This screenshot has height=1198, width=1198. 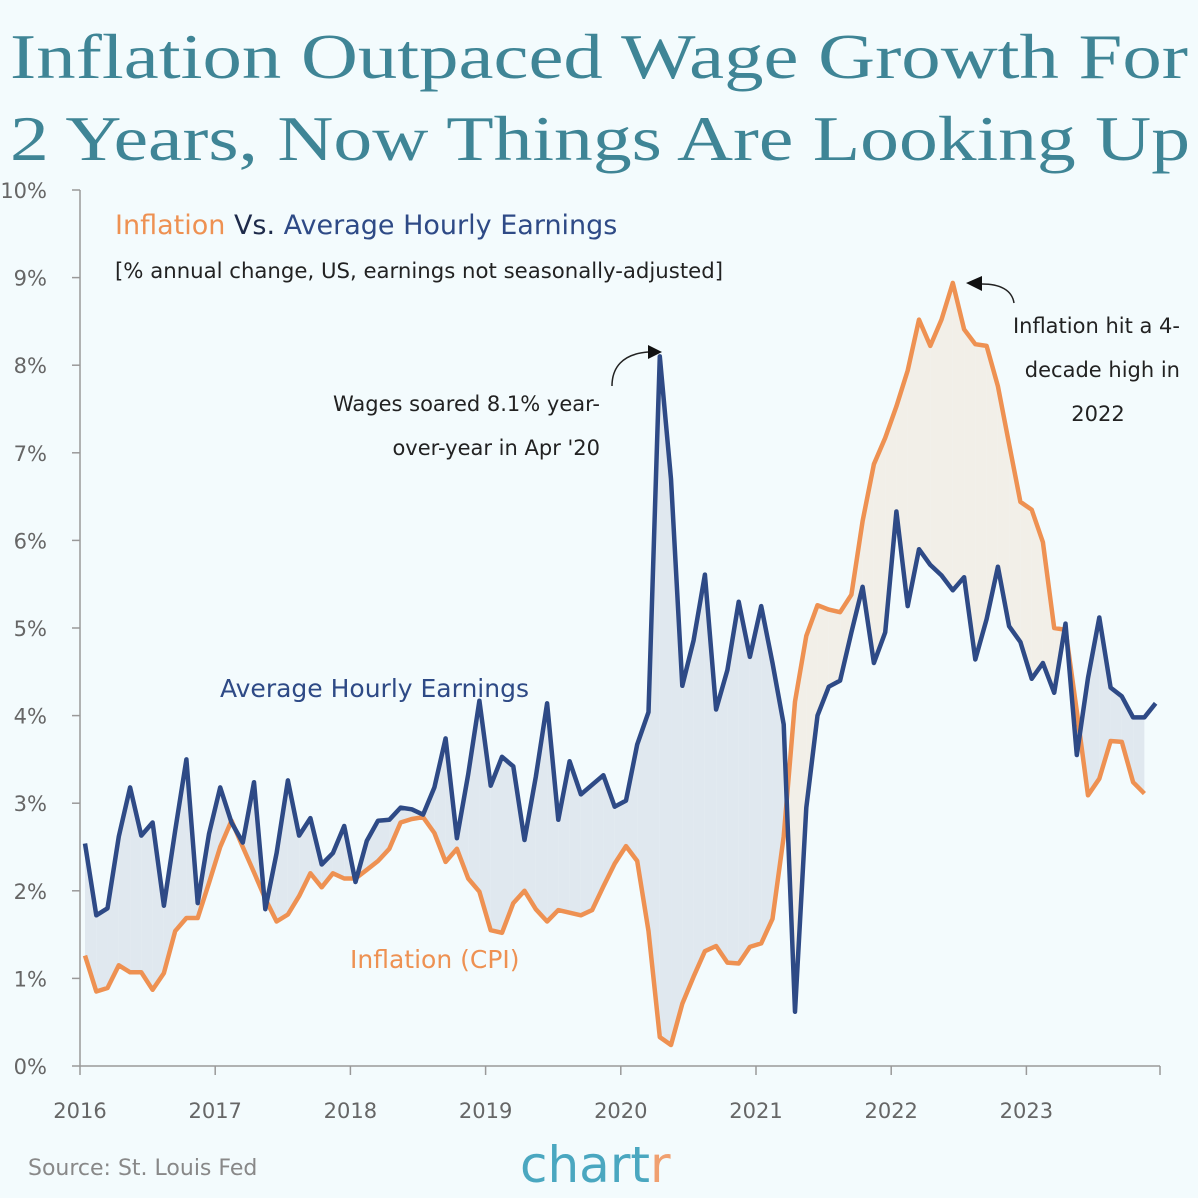 What do you see at coordinates (30, 892) in the screenshot?
I see `y-tick-label: 2%` at bounding box center [30, 892].